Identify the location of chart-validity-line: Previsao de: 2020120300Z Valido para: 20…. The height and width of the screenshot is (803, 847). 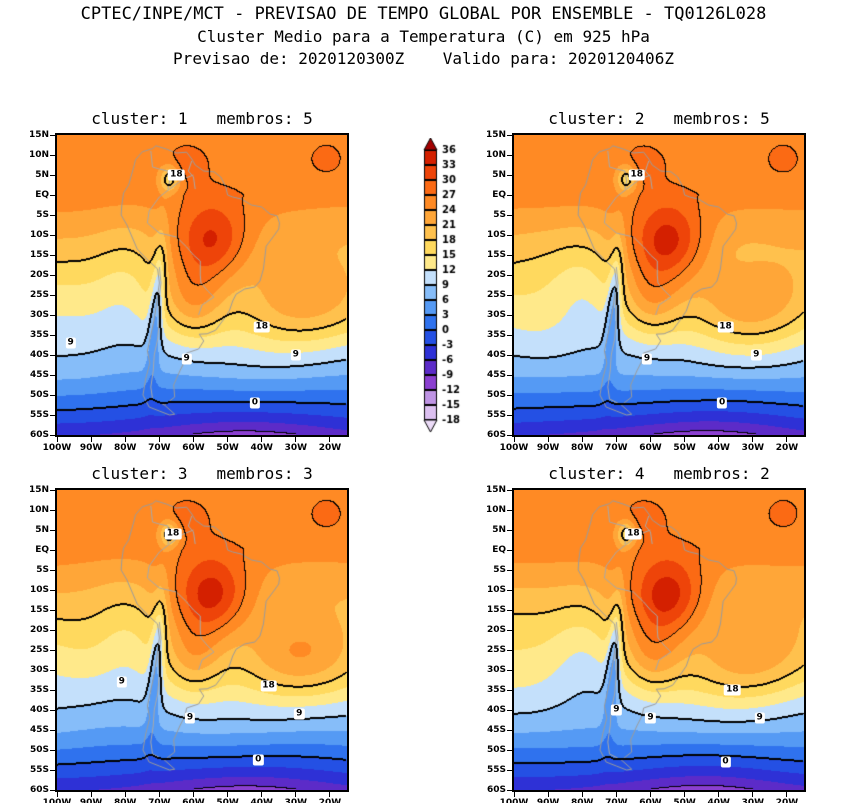
(423, 58).